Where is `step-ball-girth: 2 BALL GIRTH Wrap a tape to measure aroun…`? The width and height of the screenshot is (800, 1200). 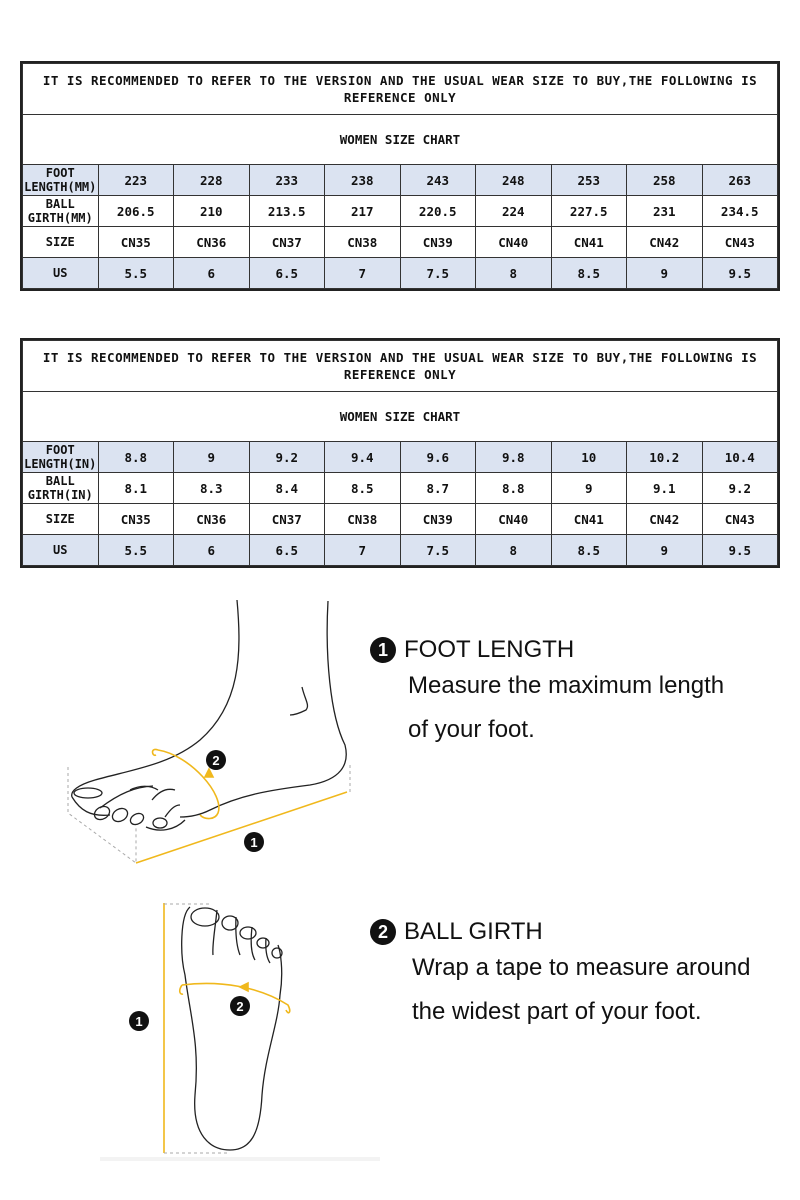
step-ball-girth: 2 BALL GIRTH Wrap a tape to measure aroun… is located at coordinates (560, 976).